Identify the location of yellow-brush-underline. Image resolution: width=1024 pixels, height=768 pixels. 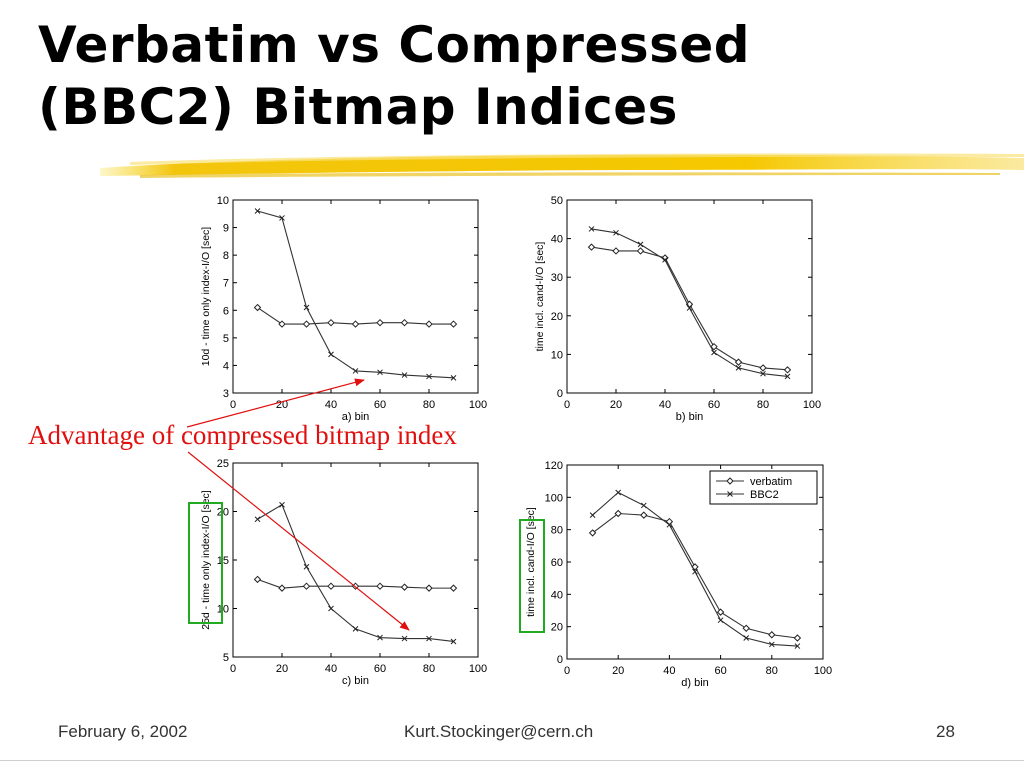
(562, 165).